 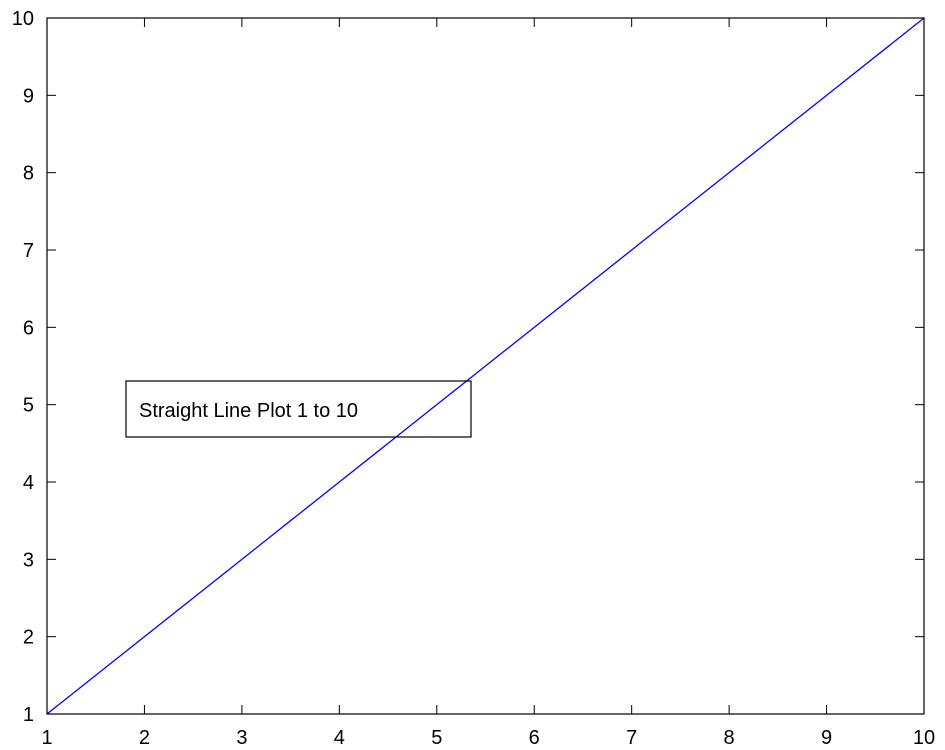 What do you see at coordinates (729, 738) in the screenshot?
I see `x-tick-label: 8` at bounding box center [729, 738].